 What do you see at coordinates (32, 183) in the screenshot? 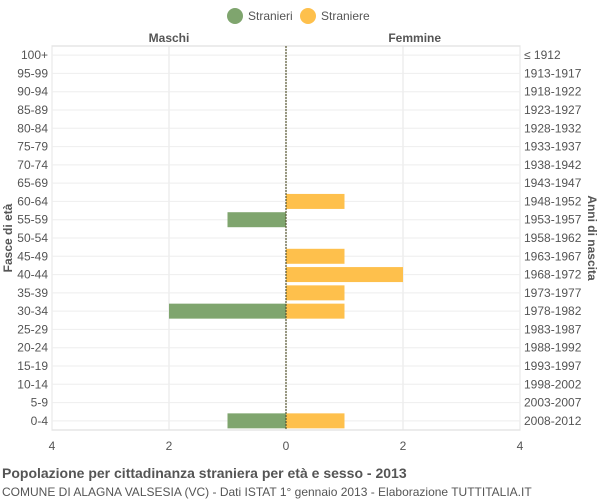
I see `age-label: 65-69` at bounding box center [32, 183].